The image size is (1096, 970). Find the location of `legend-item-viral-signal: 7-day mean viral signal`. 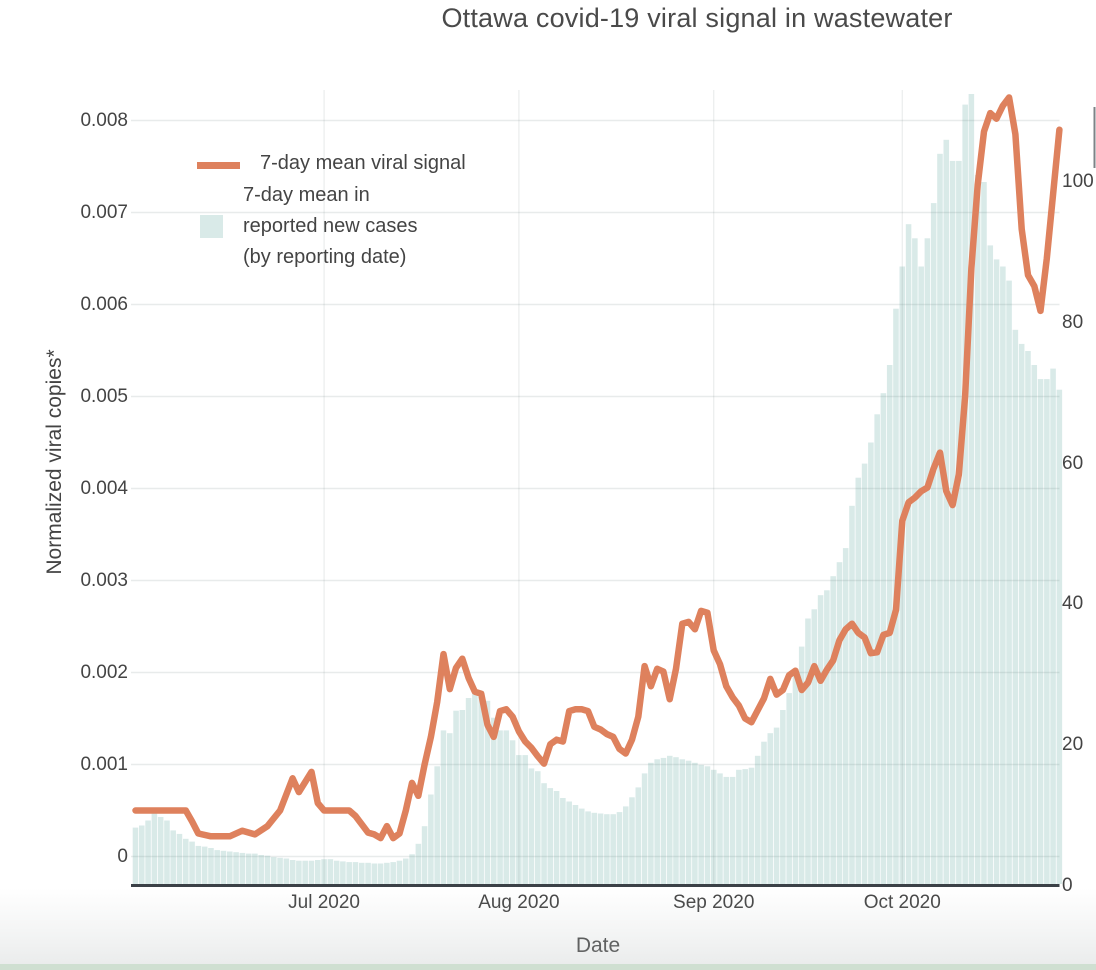

legend-item-viral-signal: 7-day mean viral signal is located at coordinates (328, 163).